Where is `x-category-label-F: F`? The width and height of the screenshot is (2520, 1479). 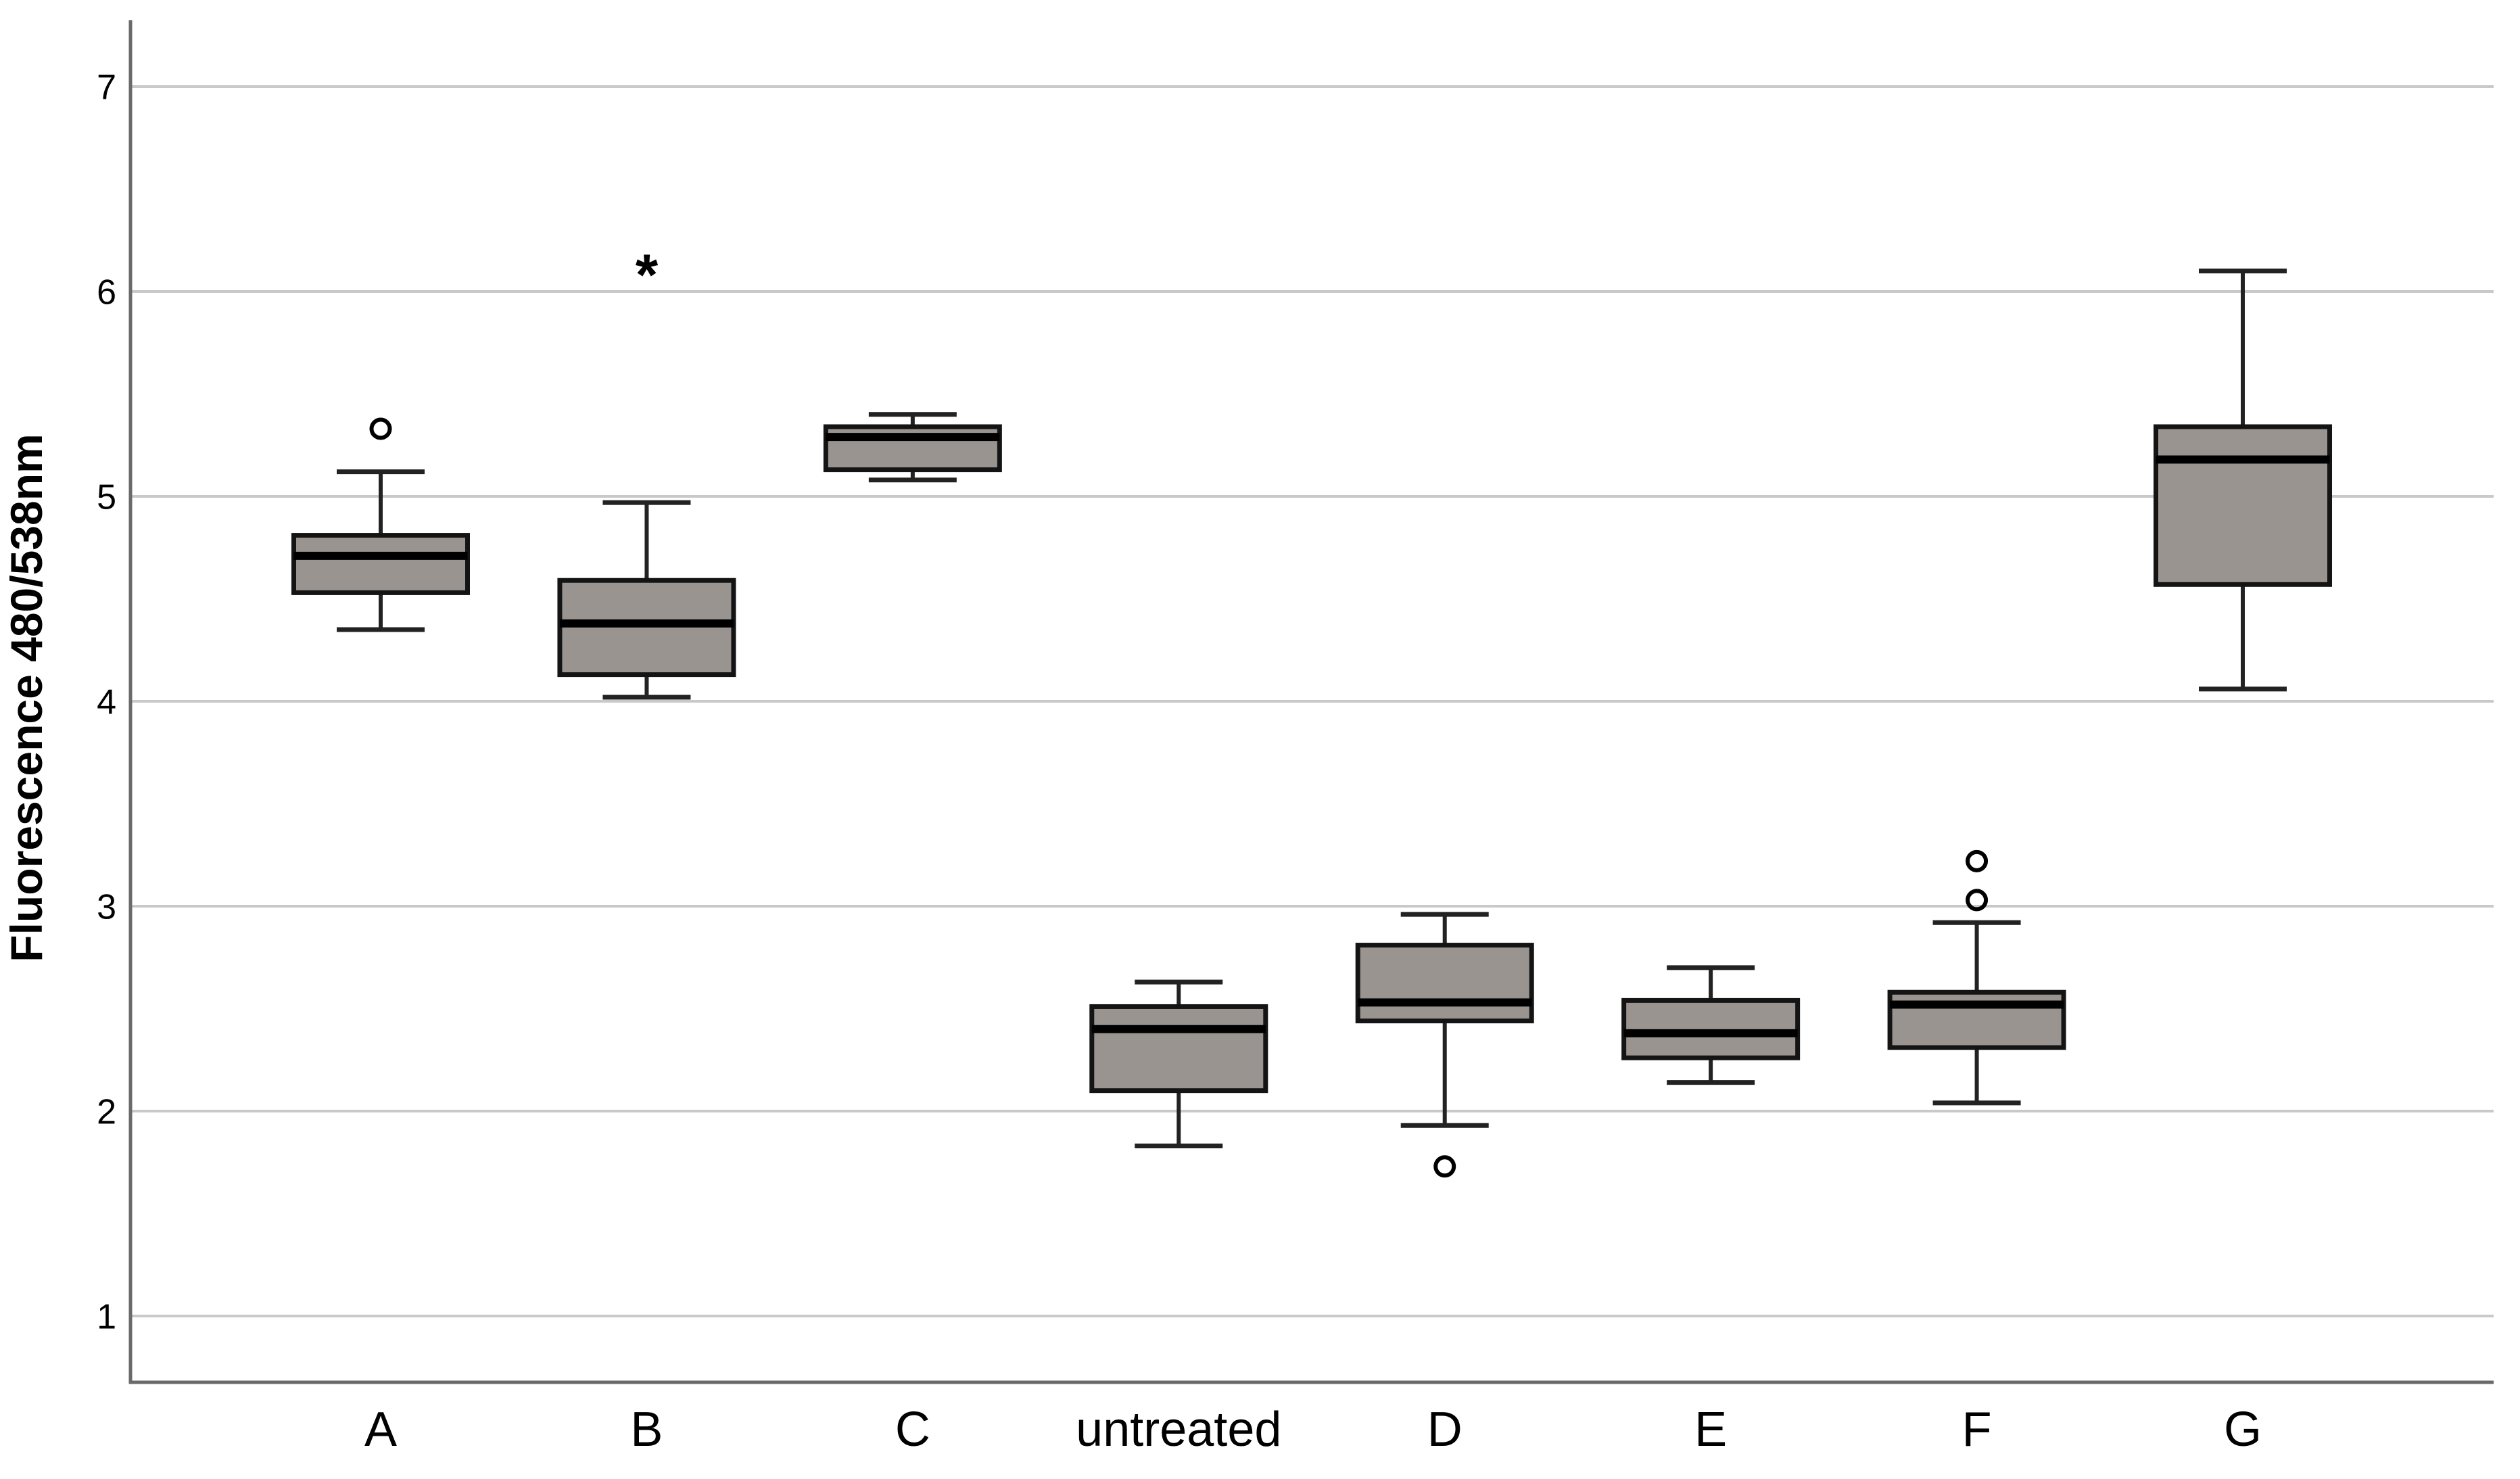 x-category-label-F: F is located at coordinates (1977, 1430).